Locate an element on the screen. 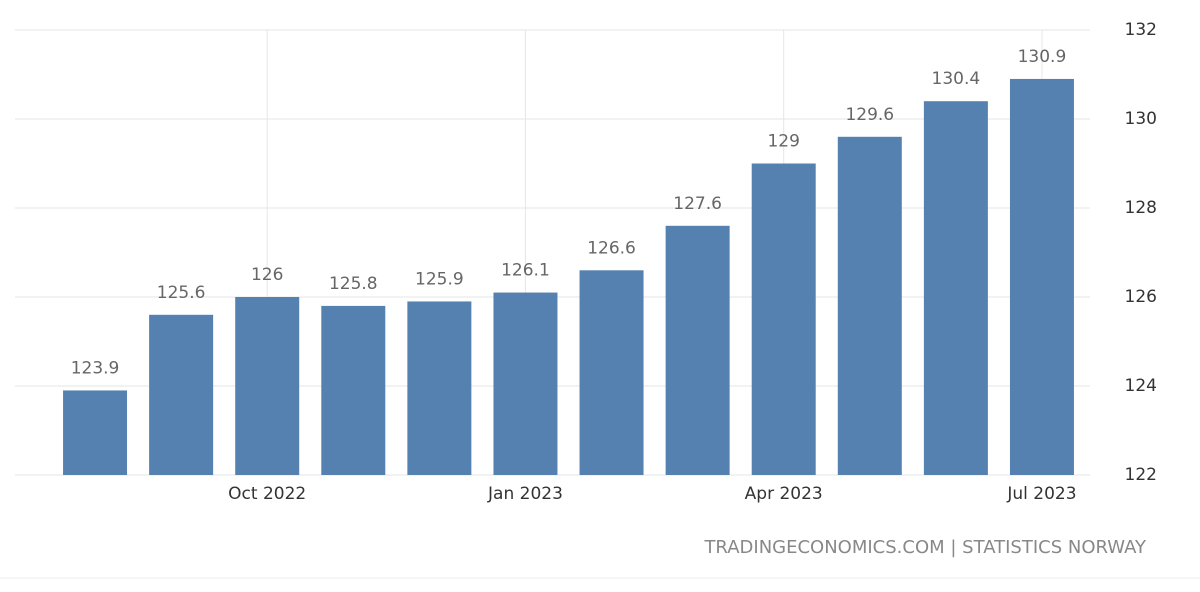  value-label: 126.6 is located at coordinates (611, 248).